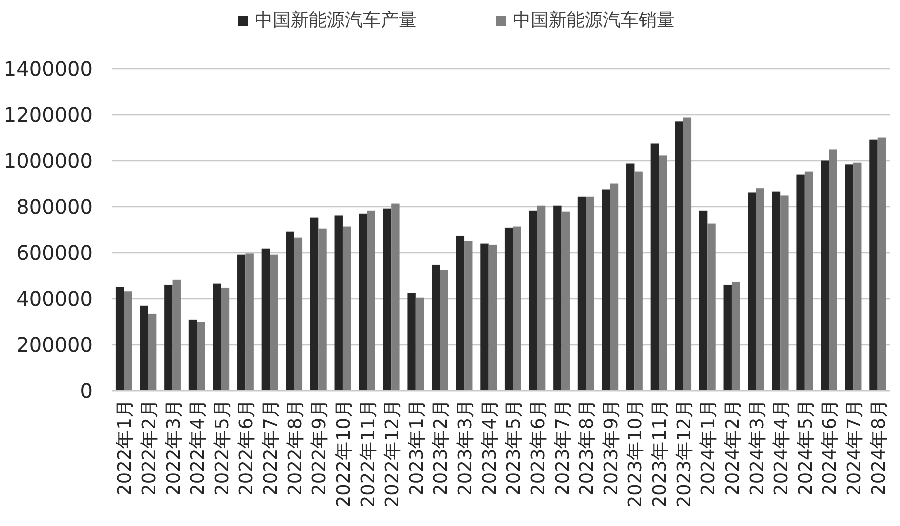  What do you see at coordinates (54, 345) in the screenshot?
I see `y-tick-label: 200000` at bounding box center [54, 345].